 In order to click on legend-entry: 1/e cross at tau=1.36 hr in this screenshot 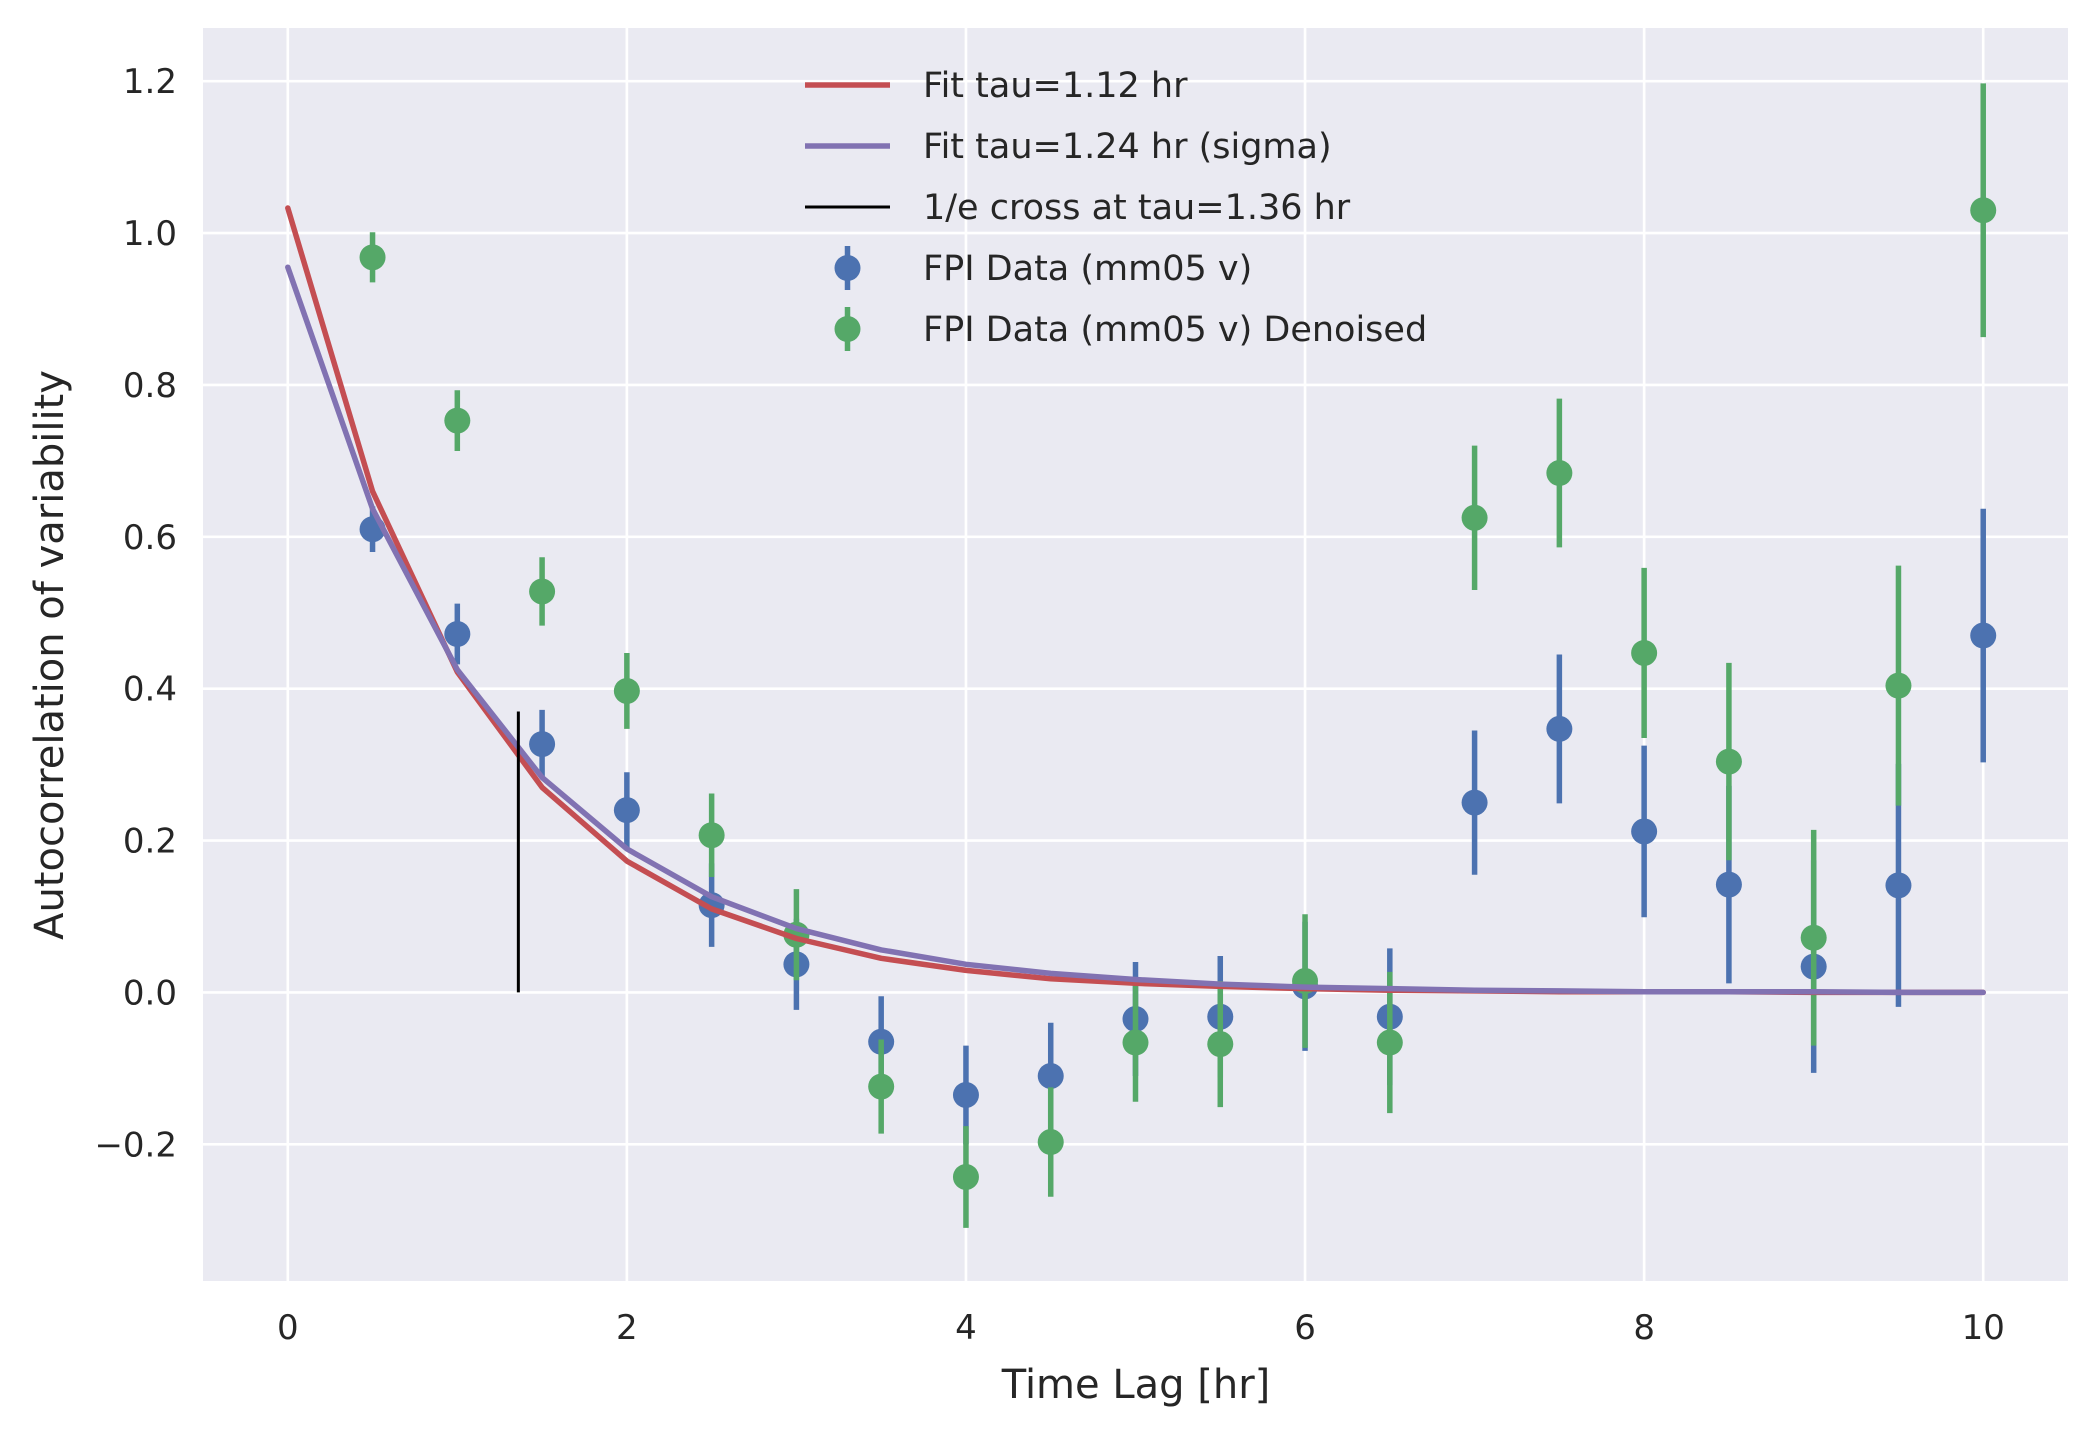, I will do `click(1078, 208)`.